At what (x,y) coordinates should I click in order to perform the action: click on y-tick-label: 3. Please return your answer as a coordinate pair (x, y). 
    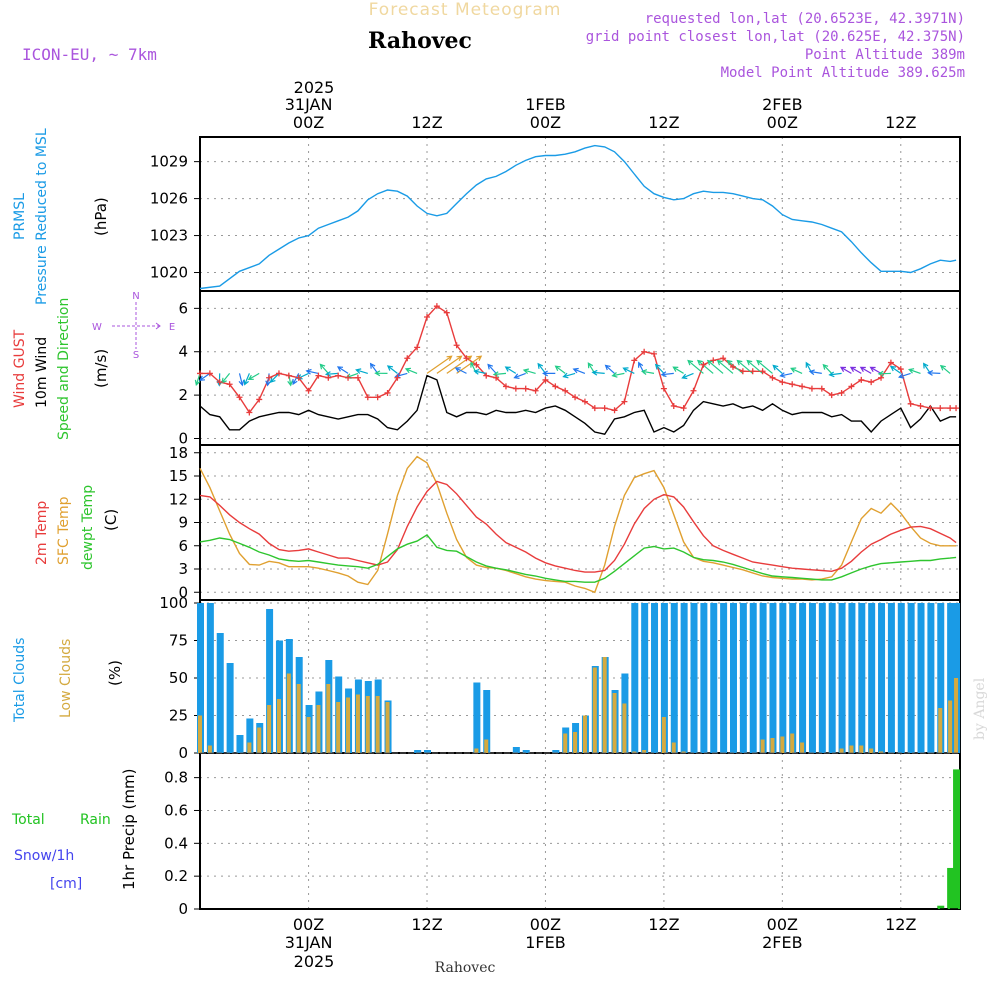
    Looking at the image, I should click on (183, 569).